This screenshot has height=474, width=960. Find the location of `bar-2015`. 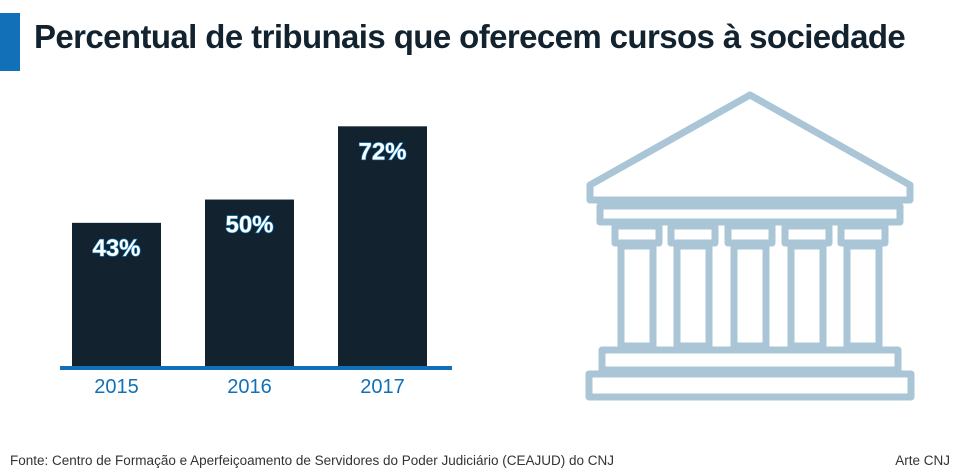

bar-2015 is located at coordinates (116, 294).